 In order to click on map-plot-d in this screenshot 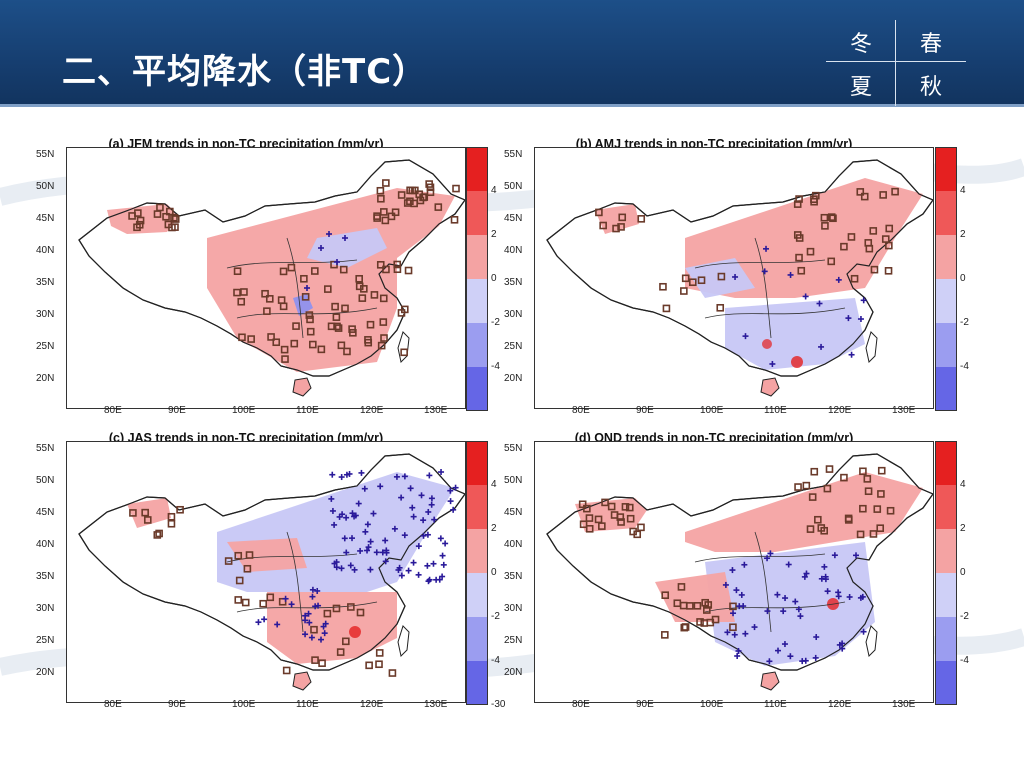, I will do `click(734, 572)`.